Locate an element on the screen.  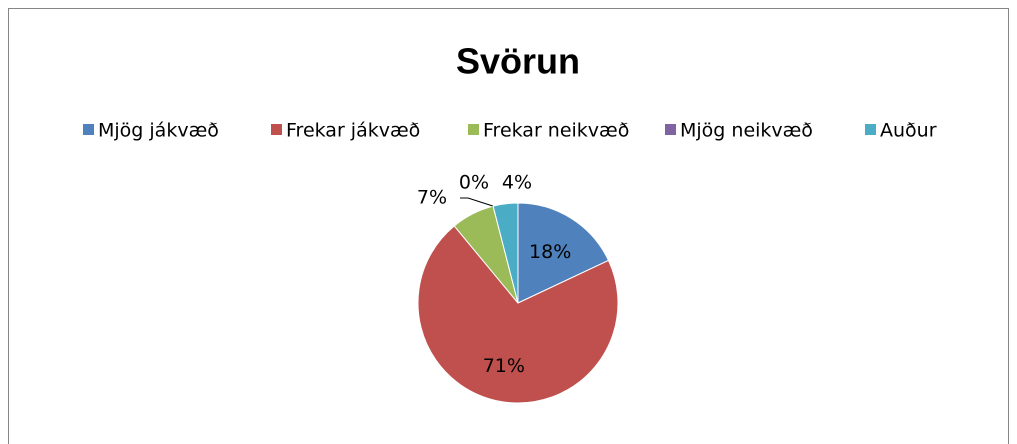
legend-label: Mjög jákvæð is located at coordinates (158, 131).